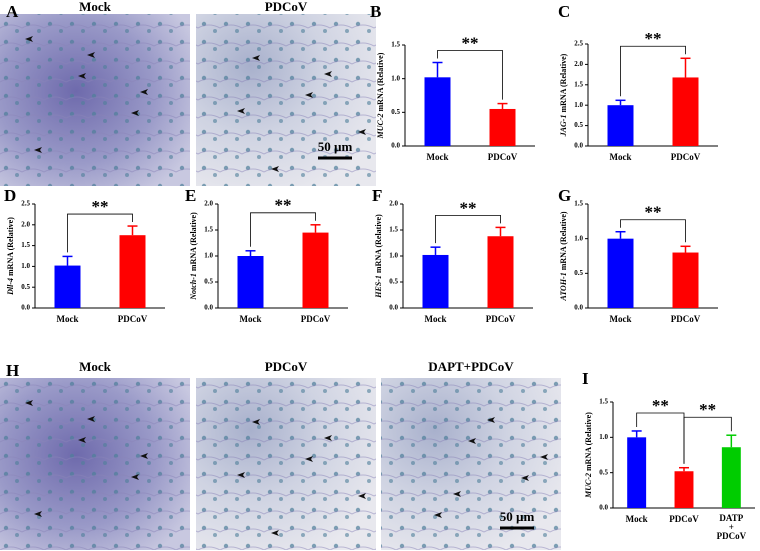  I want to click on panel-letter: F, so click(377, 195).